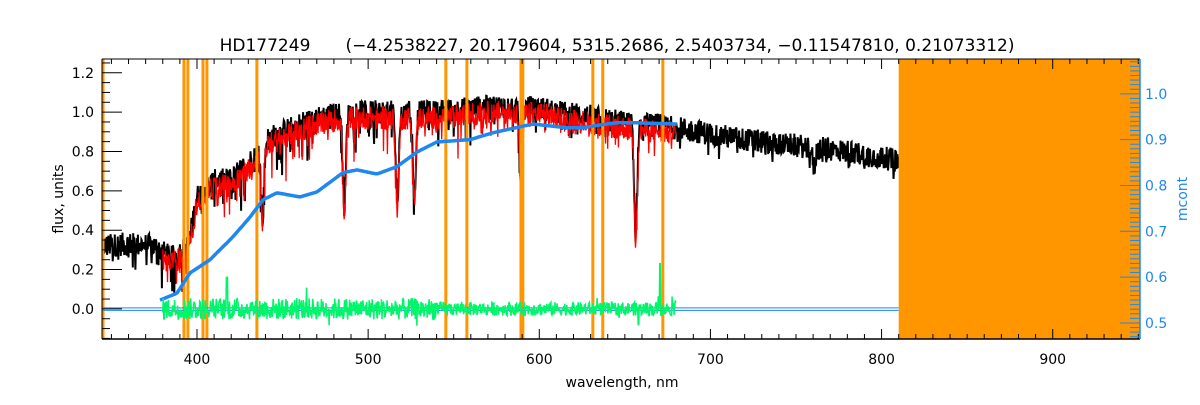 The image size is (1200, 405). Describe the element at coordinates (1156, 186) in the screenshot. I see `y2-tick-label: 0.8` at that location.